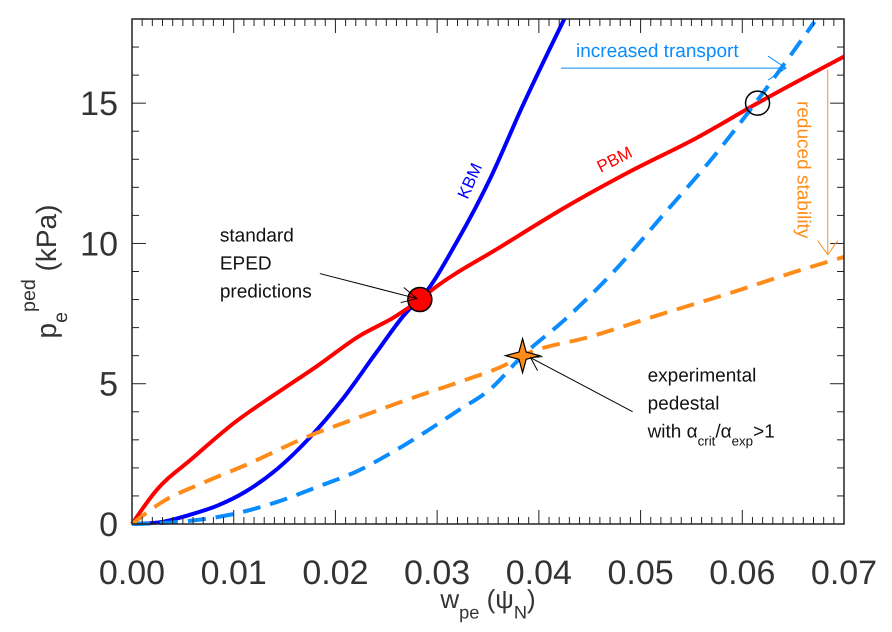  What do you see at coordinates (470, 181) in the screenshot?
I see `text: KBM` at bounding box center [470, 181].